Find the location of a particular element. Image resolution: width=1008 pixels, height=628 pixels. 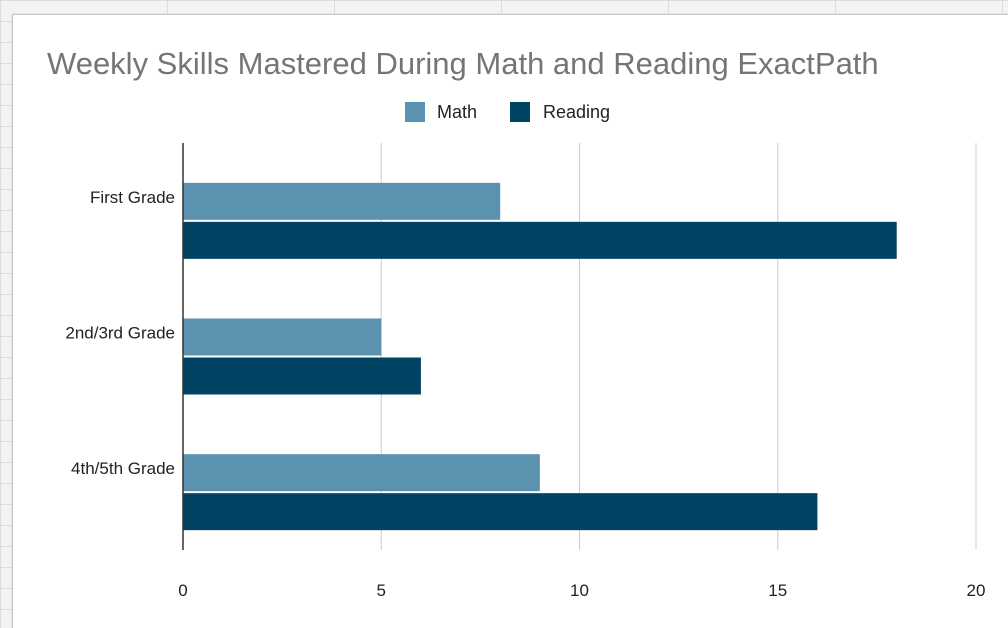

legend-label-reading: Reading is located at coordinates (576, 112).